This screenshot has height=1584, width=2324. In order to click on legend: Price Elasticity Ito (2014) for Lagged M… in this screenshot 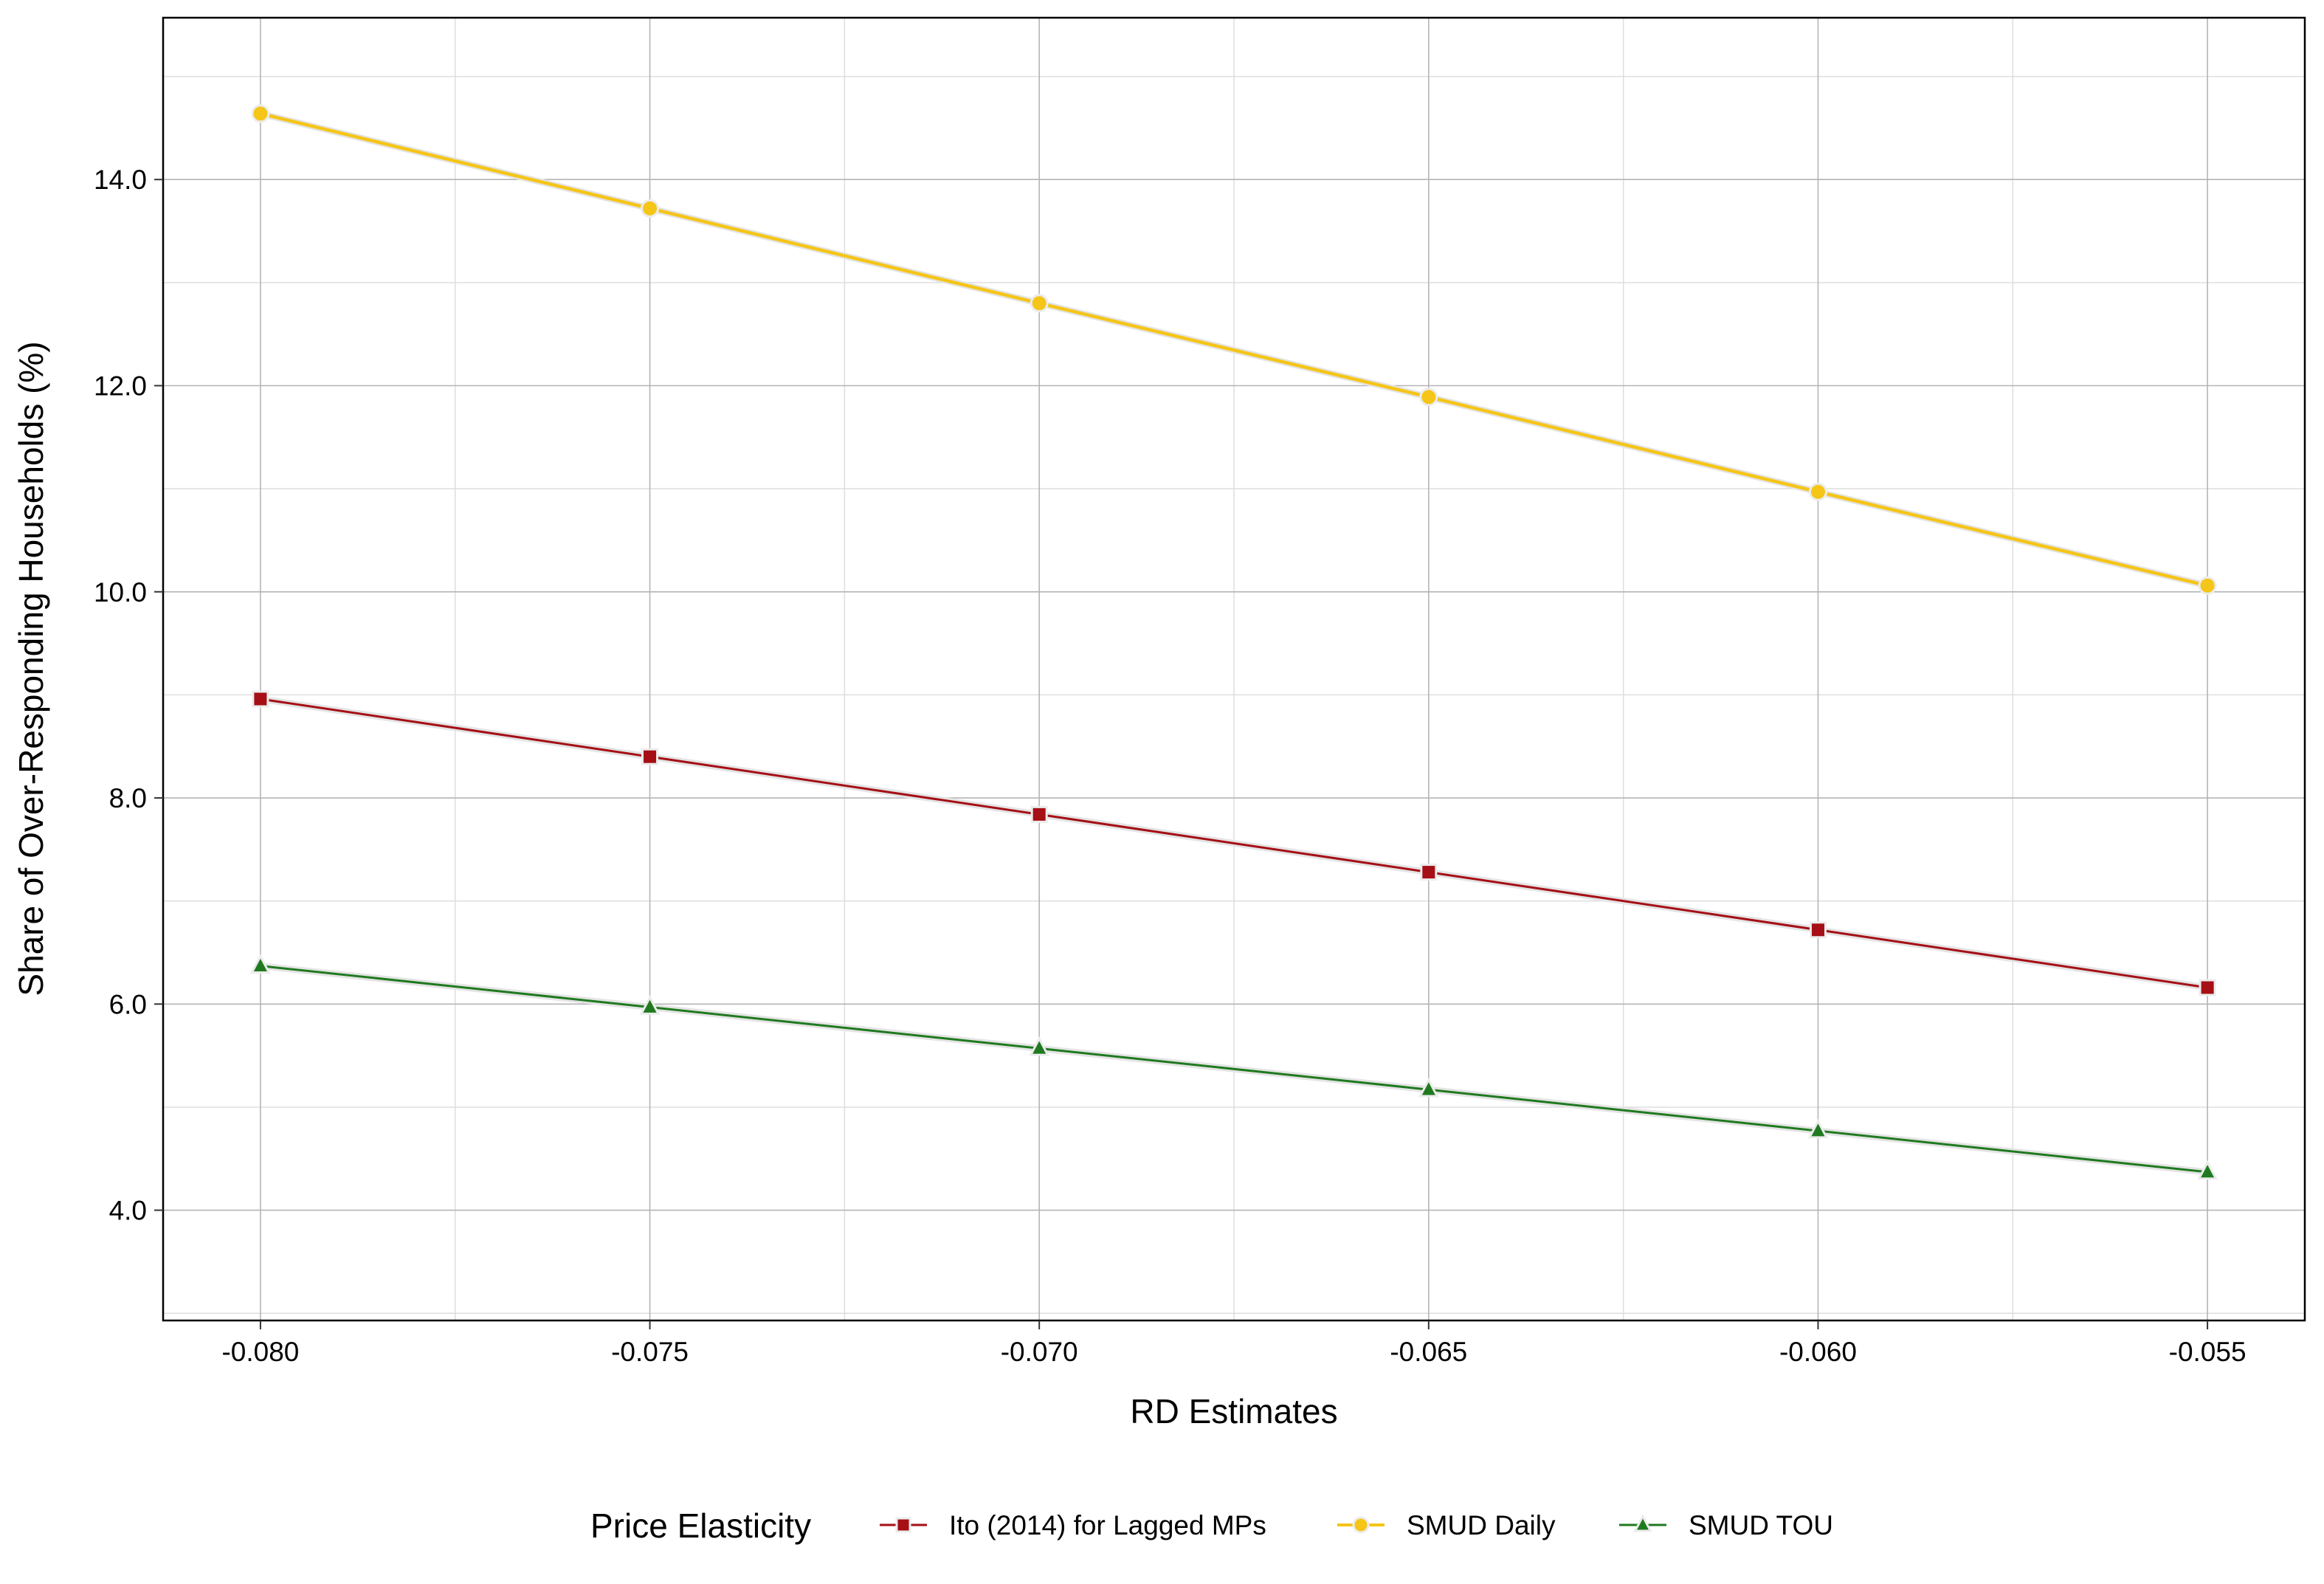, I will do `click(1211, 1526)`.